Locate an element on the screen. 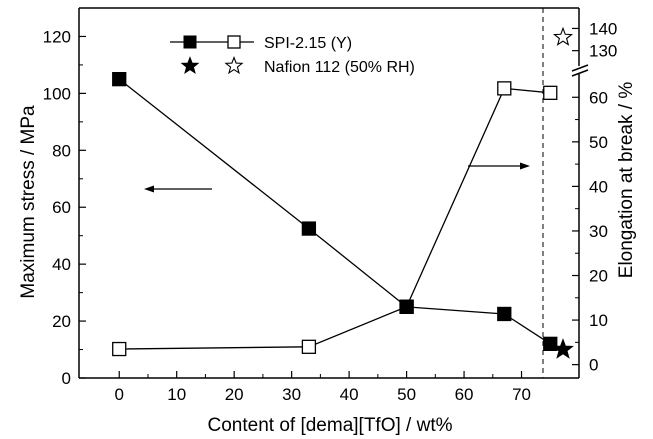 The height and width of the screenshot is (439, 653). left-tick-label: 0 is located at coordinates (66, 378).